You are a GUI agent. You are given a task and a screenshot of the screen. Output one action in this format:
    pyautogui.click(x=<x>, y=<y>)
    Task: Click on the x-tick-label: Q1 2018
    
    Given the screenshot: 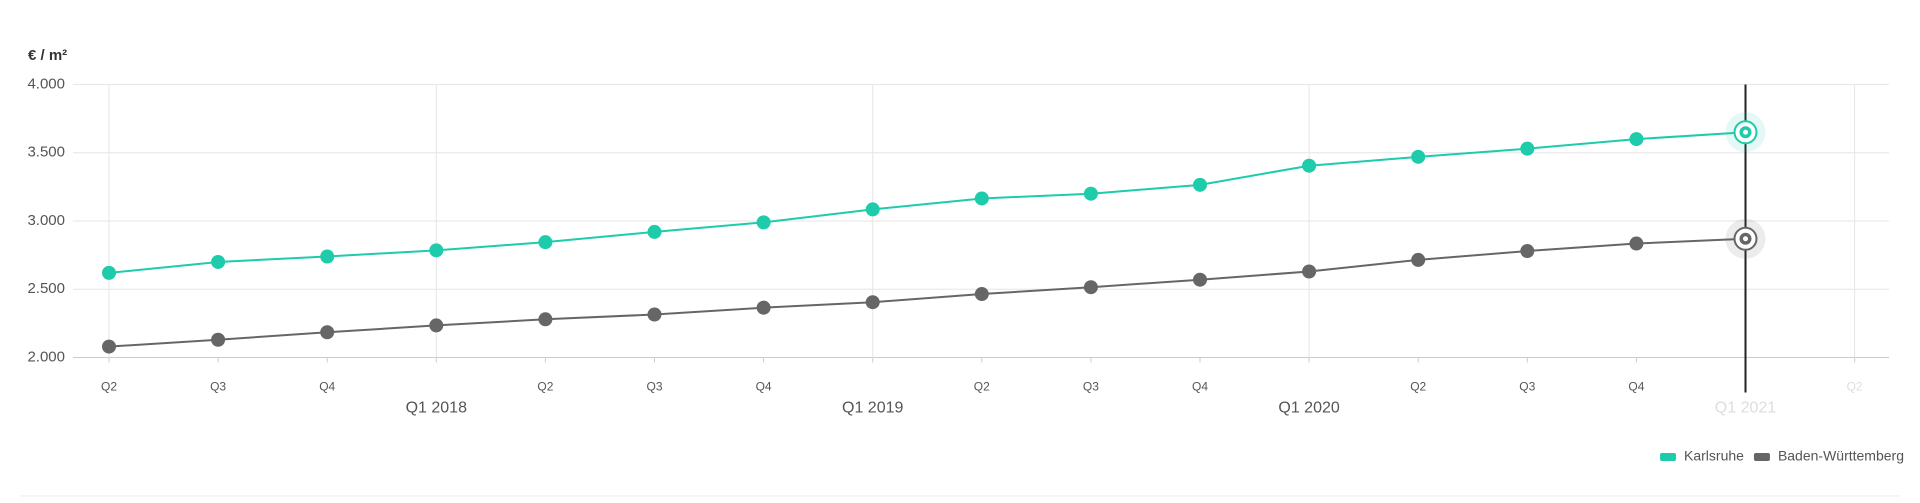 What is the action you would take?
    pyautogui.click(x=436, y=408)
    